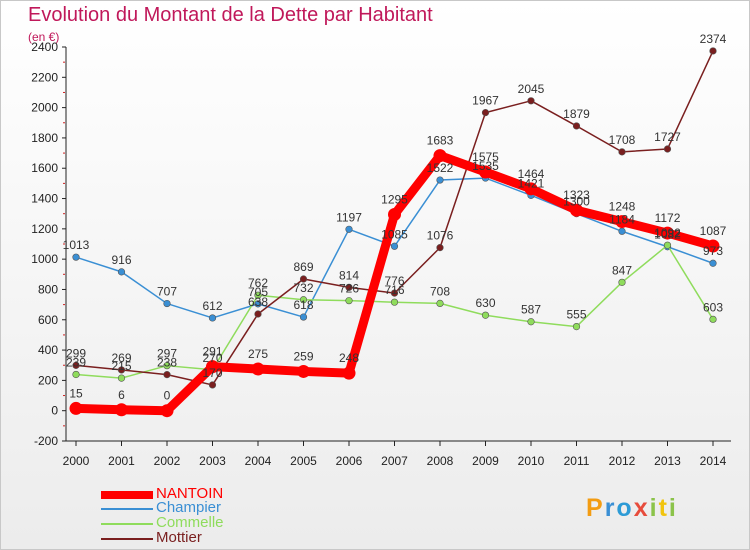 The width and height of the screenshot is (750, 550). Describe the element at coordinates (485, 101) in the screenshot. I see `data-label: 1967` at that location.